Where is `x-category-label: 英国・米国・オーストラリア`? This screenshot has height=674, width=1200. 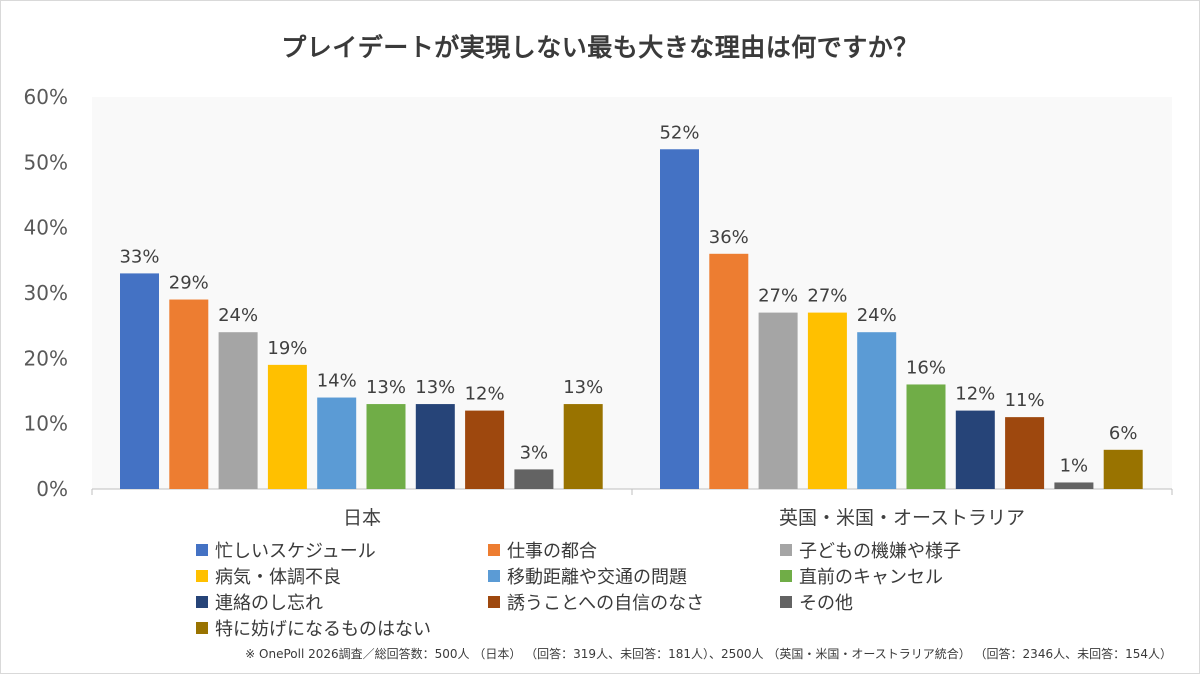
x-category-label: 英国・米国・オーストラリア is located at coordinates (902, 518).